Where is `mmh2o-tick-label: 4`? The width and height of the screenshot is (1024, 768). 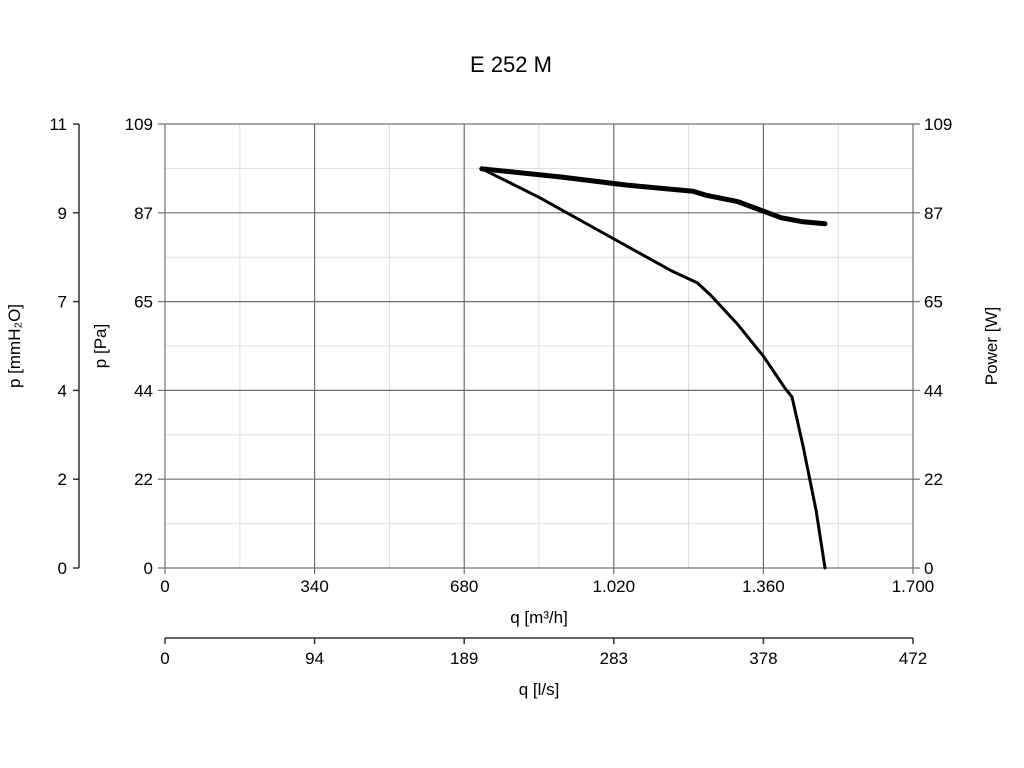
mmh2o-tick-label: 4 is located at coordinates (62, 390).